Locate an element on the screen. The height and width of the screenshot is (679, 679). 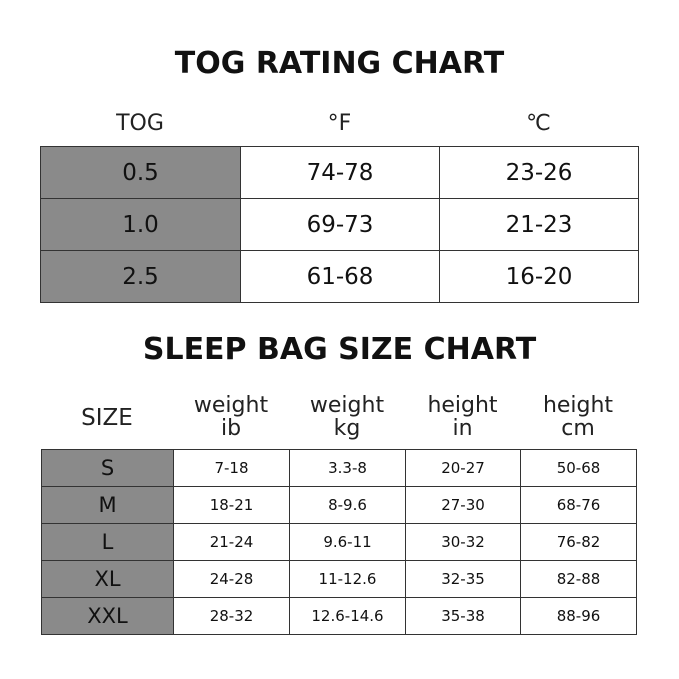
tog-key-cell: 0.5 is located at coordinates (140, 172).